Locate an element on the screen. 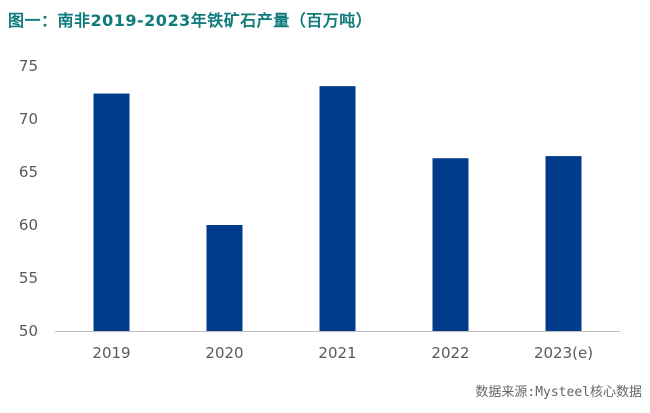 This screenshot has width=650, height=413. bar-2020 is located at coordinates (224, 278).